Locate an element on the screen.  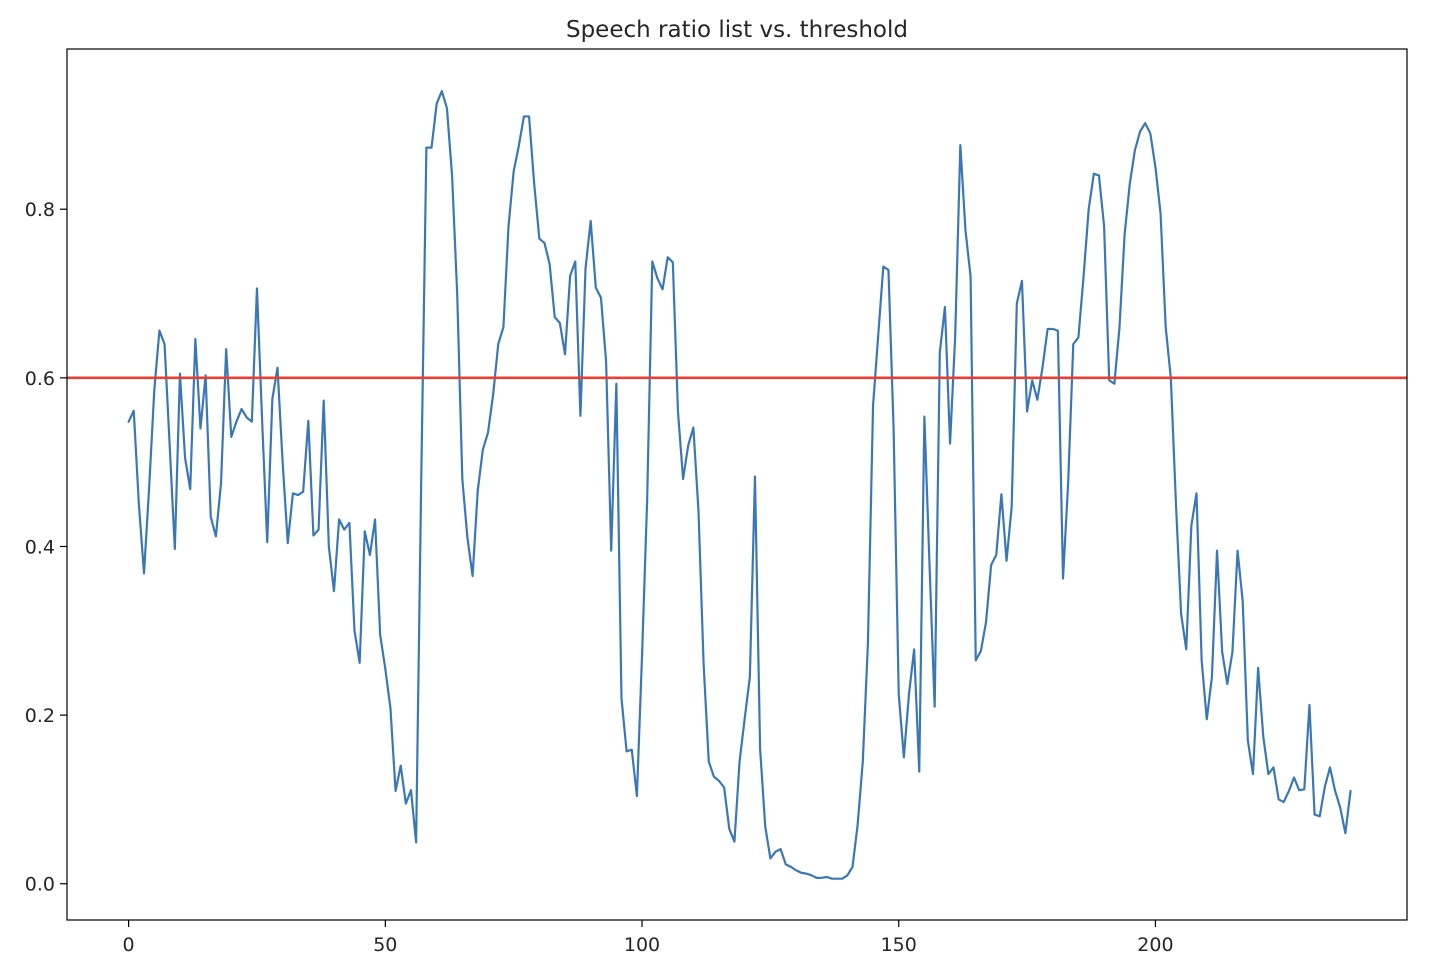
chart-title: Speech ratio list vs. threshold is located at coordinates (737, 30).